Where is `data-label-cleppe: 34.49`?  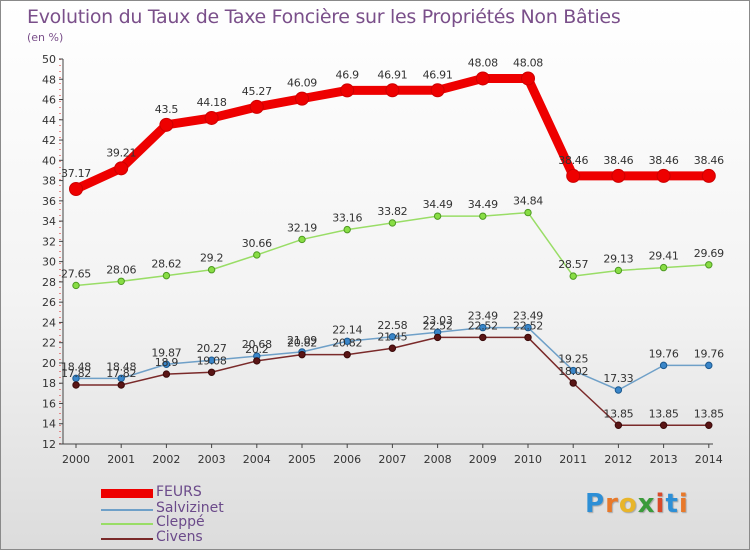 data-label-cleppe: 34.49 is located at coordinates (483, 204).